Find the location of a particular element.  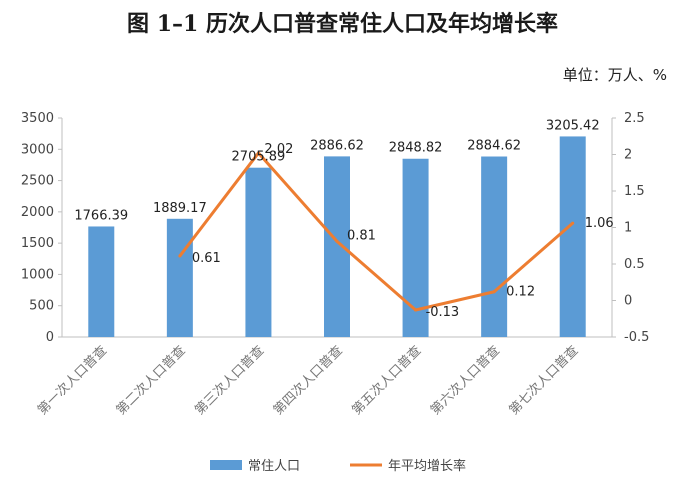

category-label: 第四次人口普查 is located at coordinates (308, 381).